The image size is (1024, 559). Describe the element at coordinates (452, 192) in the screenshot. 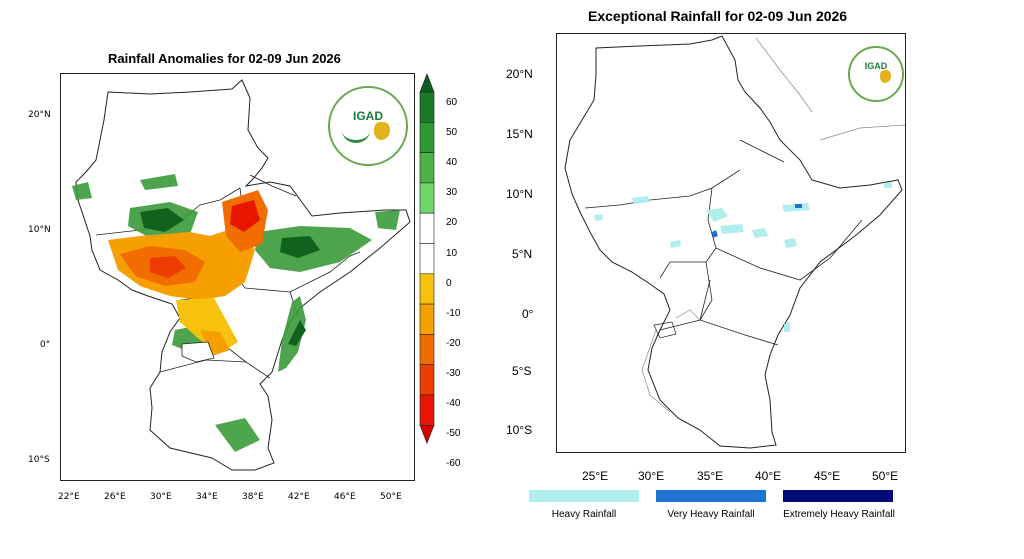

I see `colorbar-label-30: 30` at that location.